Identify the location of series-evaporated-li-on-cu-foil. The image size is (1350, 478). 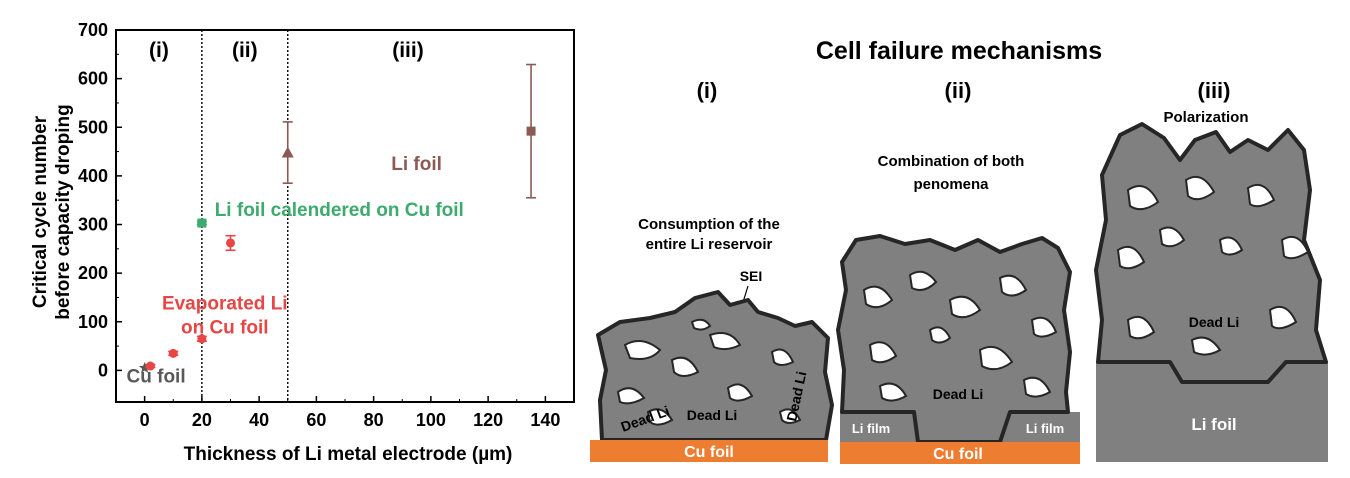
(190, 302).